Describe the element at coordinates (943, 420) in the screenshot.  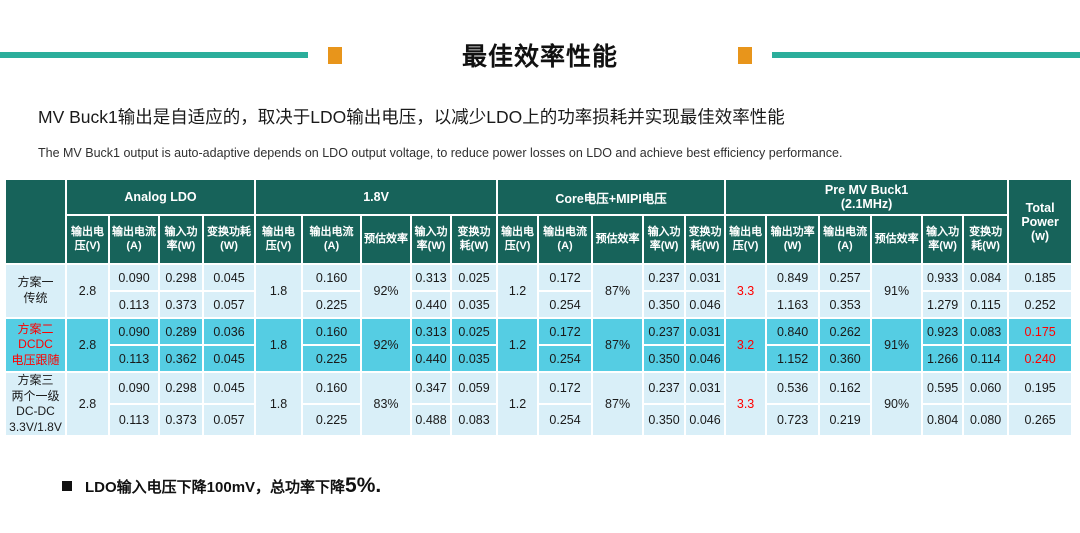
I see `cell-buck_pin: 0.804` at that location.